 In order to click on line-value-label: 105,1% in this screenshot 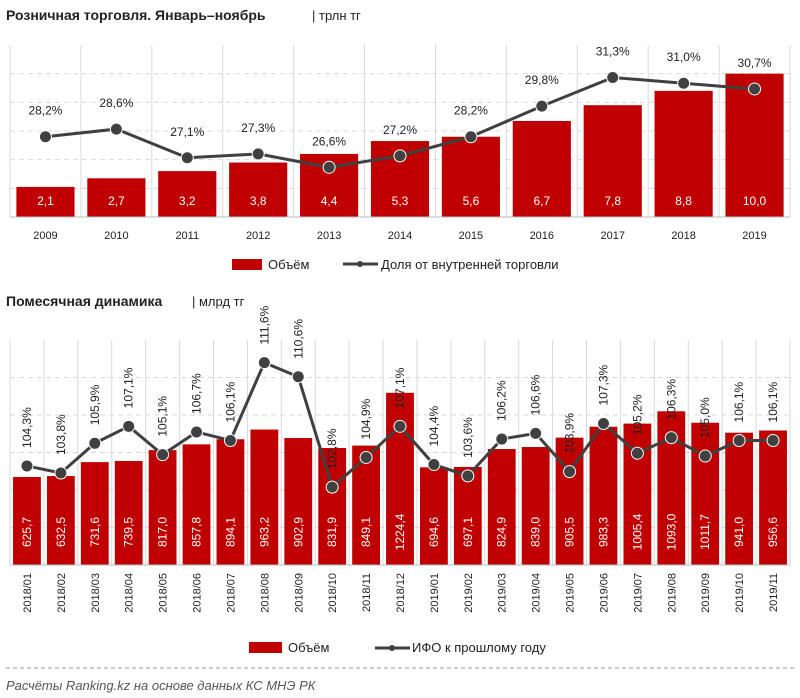, I will do `click(163, 416)`.